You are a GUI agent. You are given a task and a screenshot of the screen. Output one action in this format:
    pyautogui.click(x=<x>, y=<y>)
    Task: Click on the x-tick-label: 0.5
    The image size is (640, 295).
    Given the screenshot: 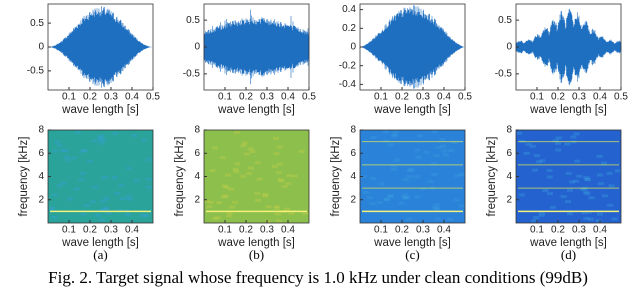 What is the action you would take?
    pyautogui.click(x=153, y=97)
    